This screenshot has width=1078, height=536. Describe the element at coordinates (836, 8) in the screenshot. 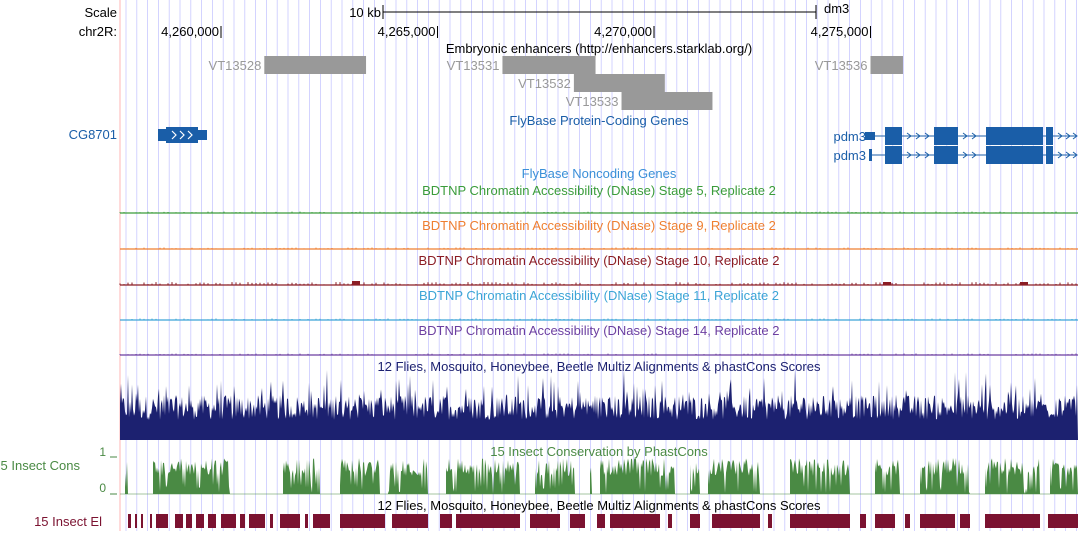

I see `assembly-label: dm3` at that location.